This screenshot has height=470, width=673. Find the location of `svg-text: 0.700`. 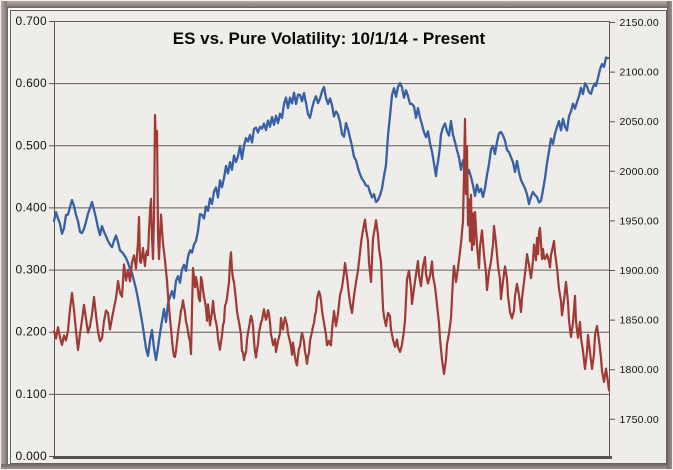

svg-text: 0.700 is located at coordinates (31, 21).